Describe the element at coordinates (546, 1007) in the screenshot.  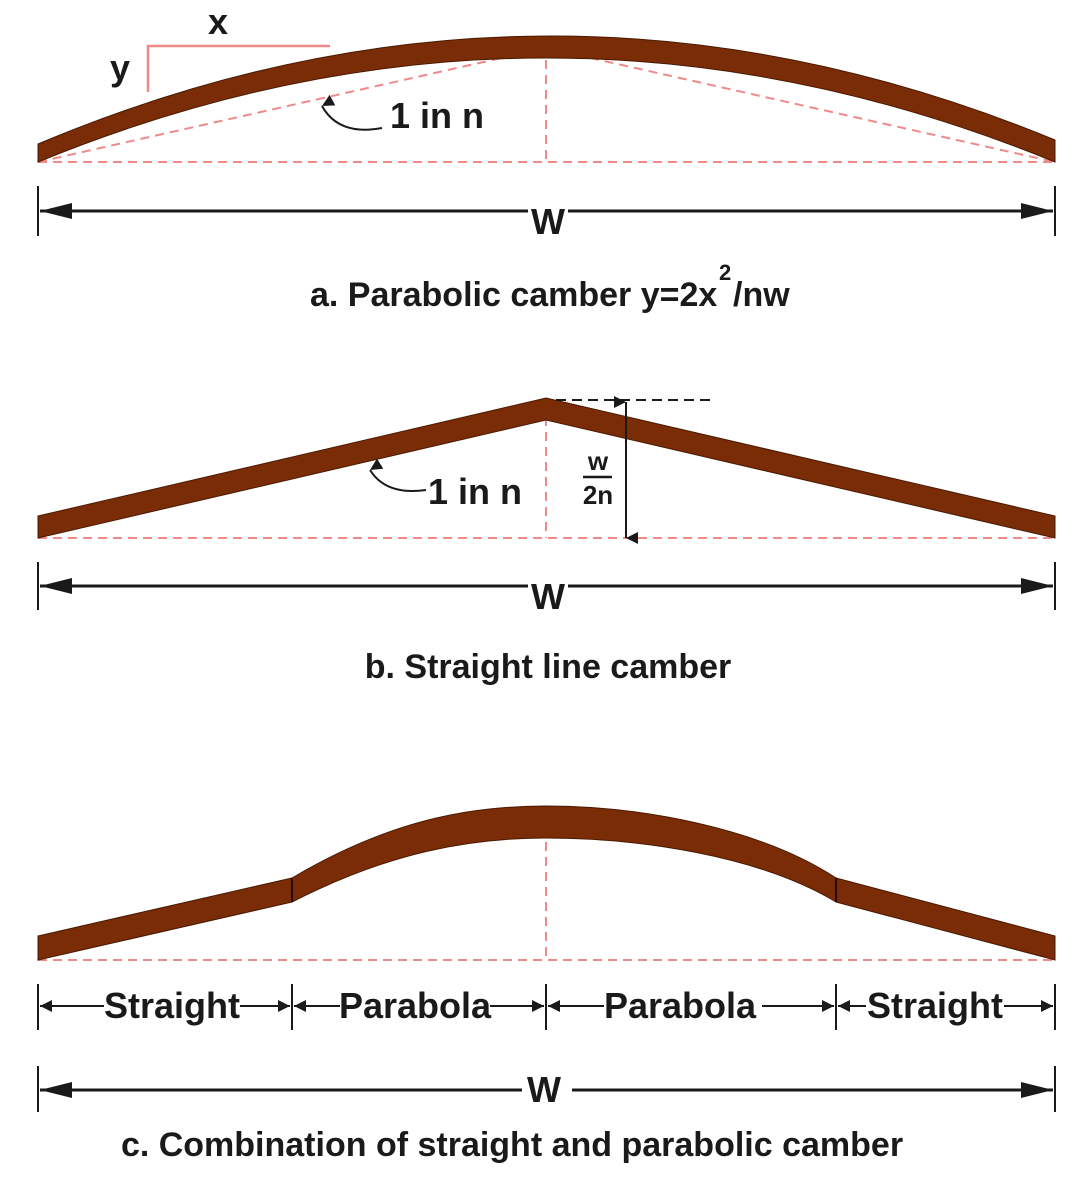
I see `segment-dimensions` at that location.